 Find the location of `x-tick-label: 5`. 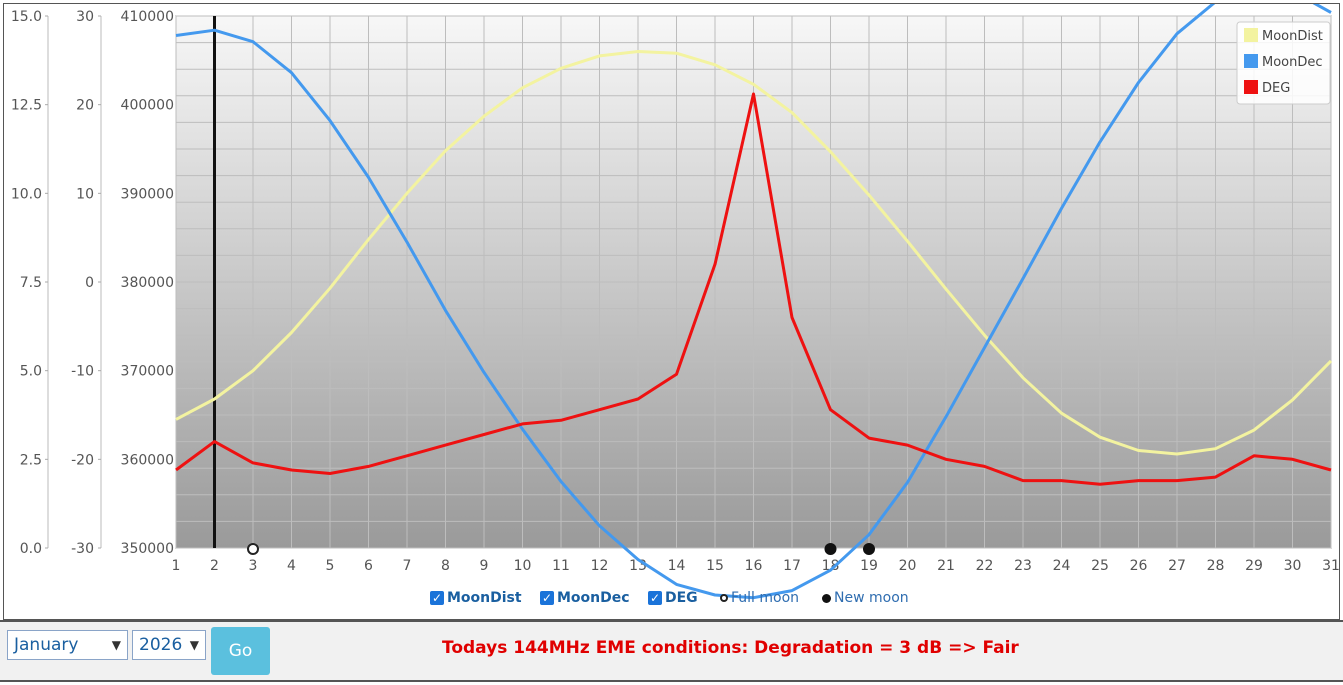

x-tick-label: 5 is located at coordinates (330, 566).